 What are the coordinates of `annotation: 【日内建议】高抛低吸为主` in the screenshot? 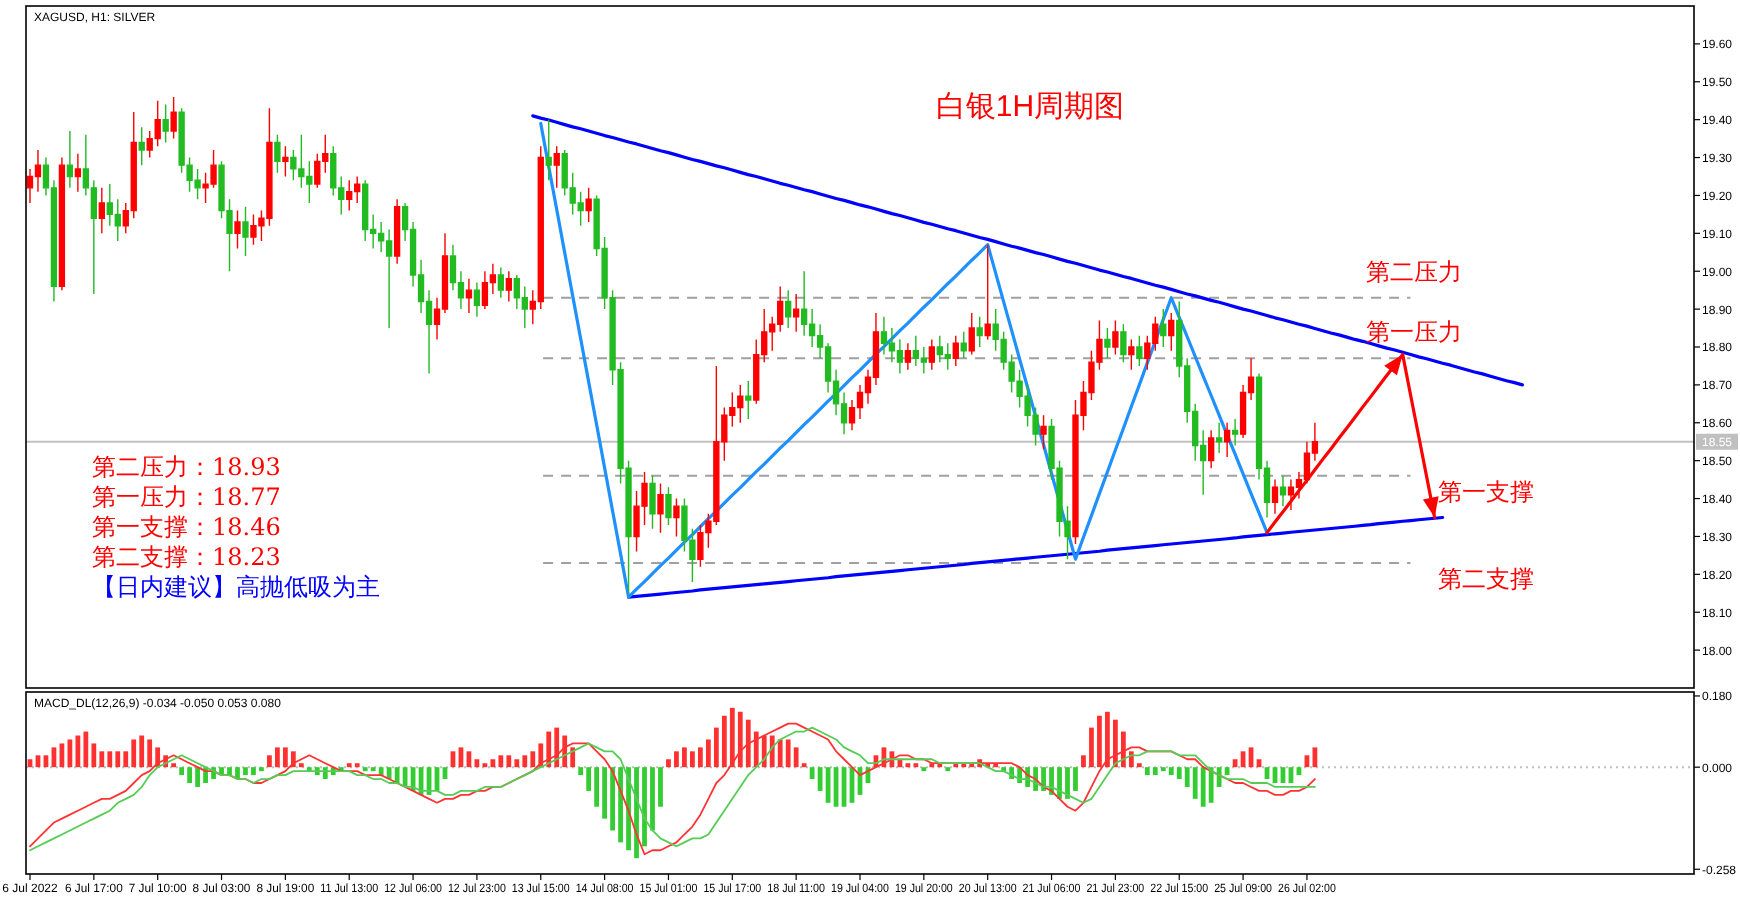 It's located at (236, 587).